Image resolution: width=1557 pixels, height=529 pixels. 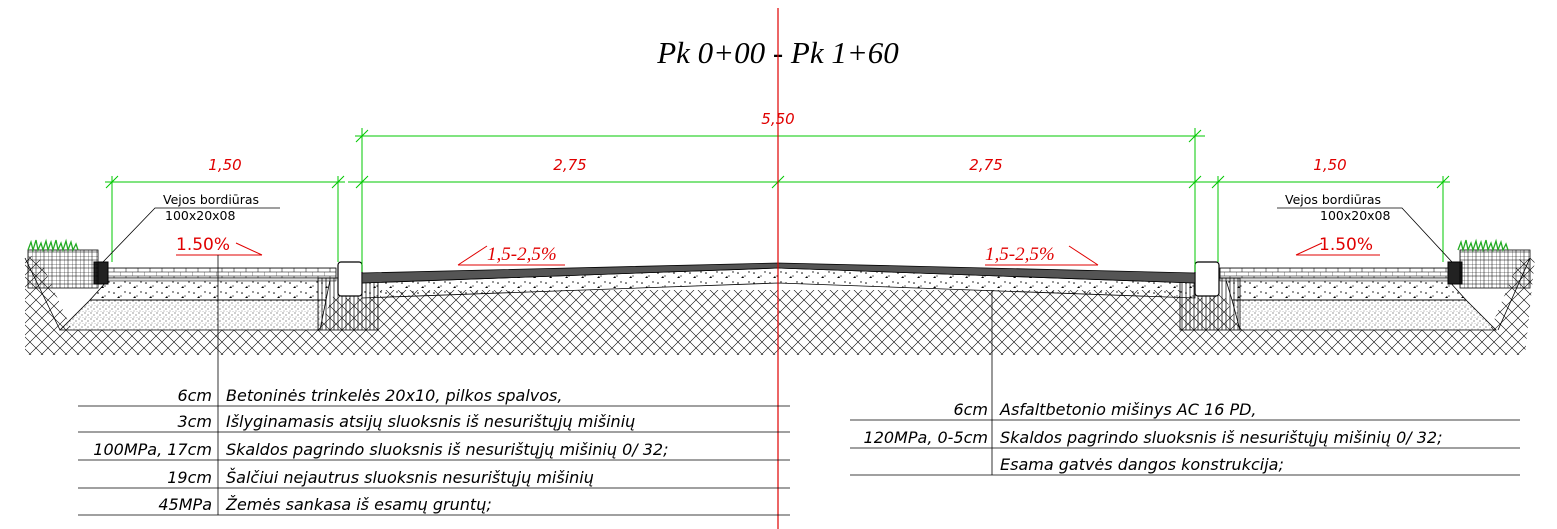 I want to click on layer-right-desc-3: Esama gatvės dangos konstrukcija;, so click(x=1142, y=464).